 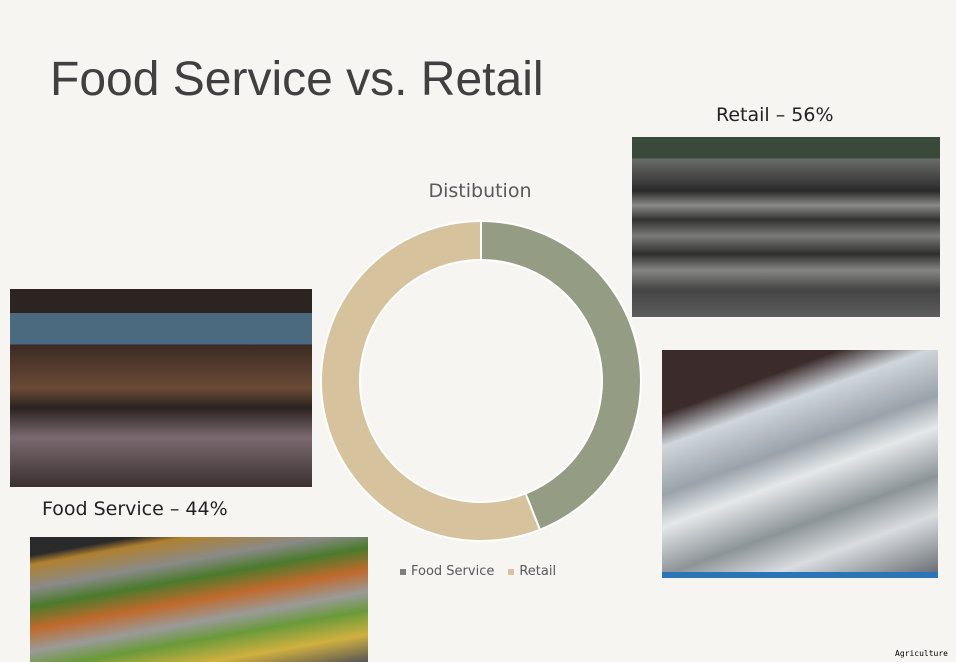 What do you see at coordinates (921, 653) in the screenshot?
I see `footer-text: Agriculture` at bounding box center [921, 653].